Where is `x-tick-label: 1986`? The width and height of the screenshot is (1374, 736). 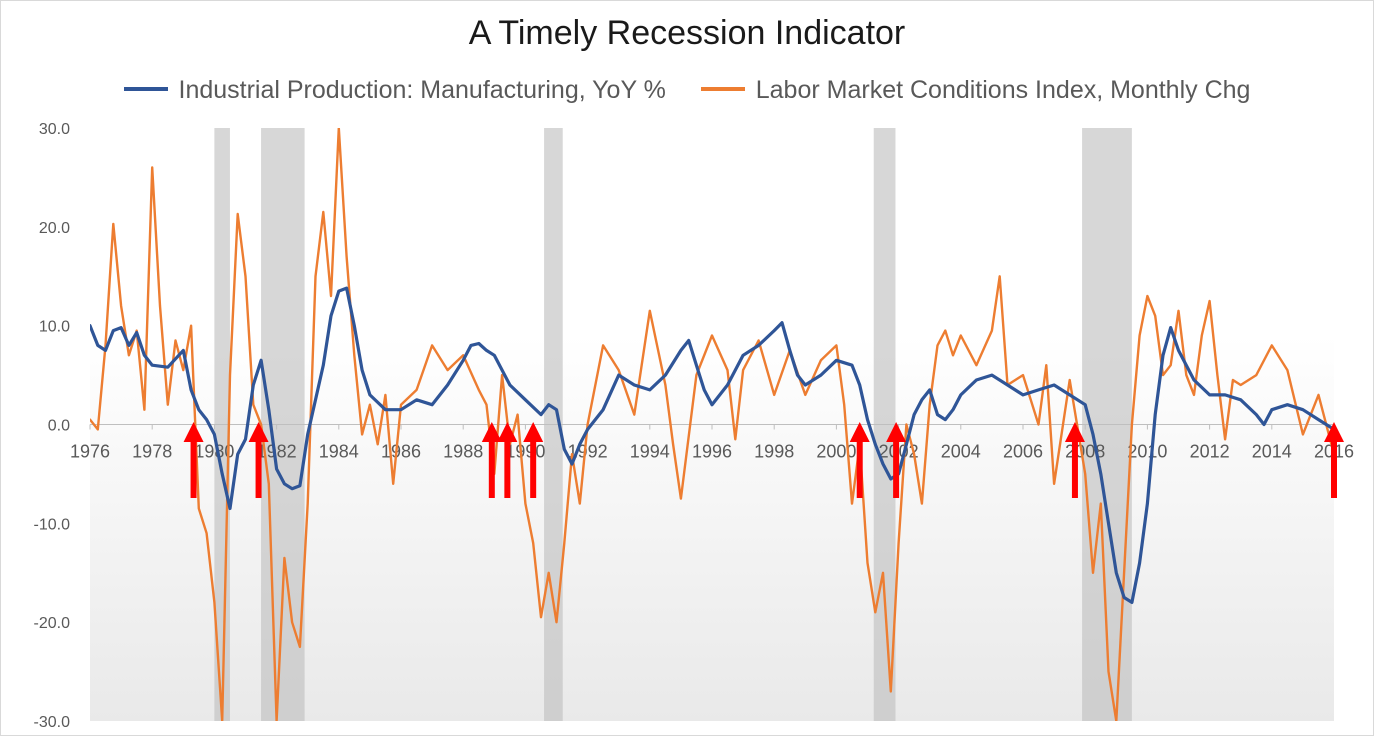 x-tick-label: 1986 is located at coordinates (401, 452).